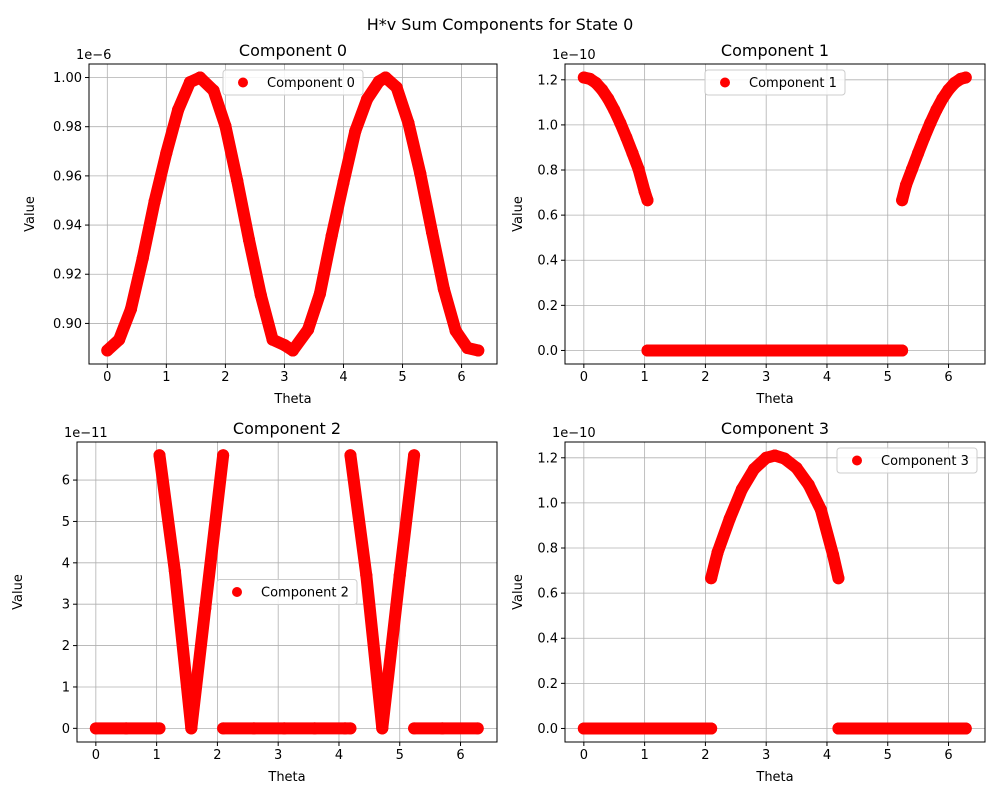 The width and height of the screenshot is (1000, 800). What do you see at coordinates (66, 729) in the screenshot?
I see `y-tick-label: 0` at bounding box center [66, 729].